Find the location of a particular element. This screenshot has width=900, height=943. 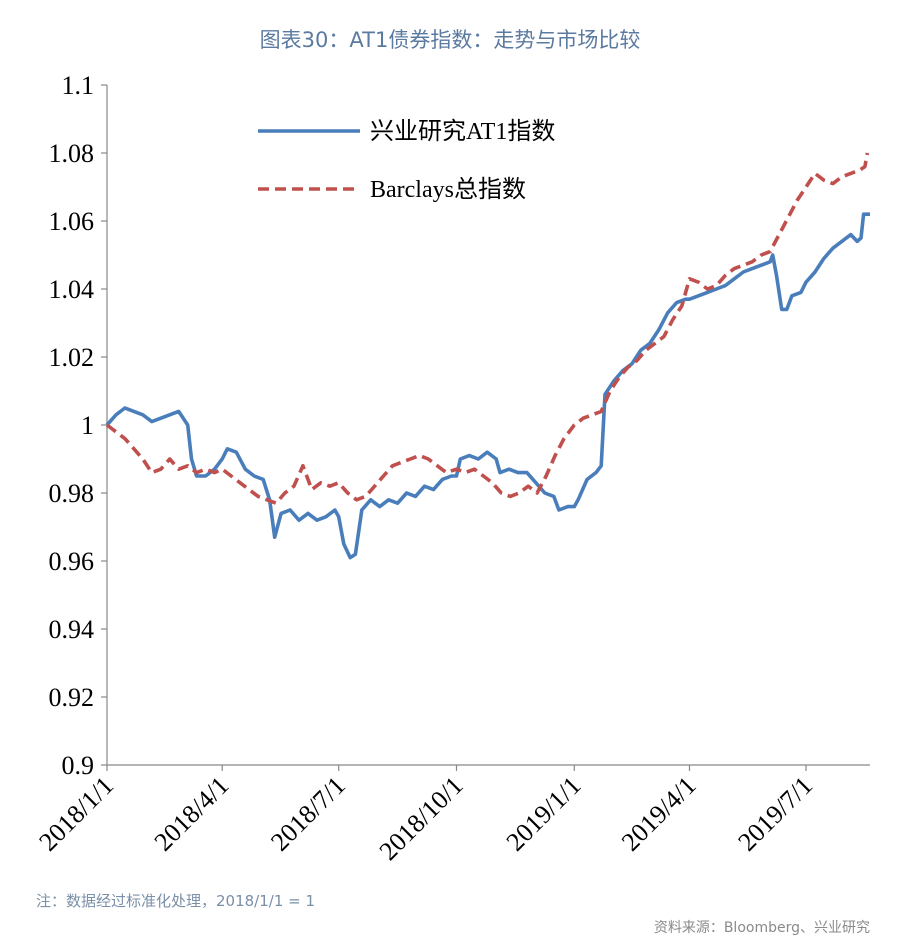

x-tick-label: 2019/7/1 is located at coordinates (775, 814).